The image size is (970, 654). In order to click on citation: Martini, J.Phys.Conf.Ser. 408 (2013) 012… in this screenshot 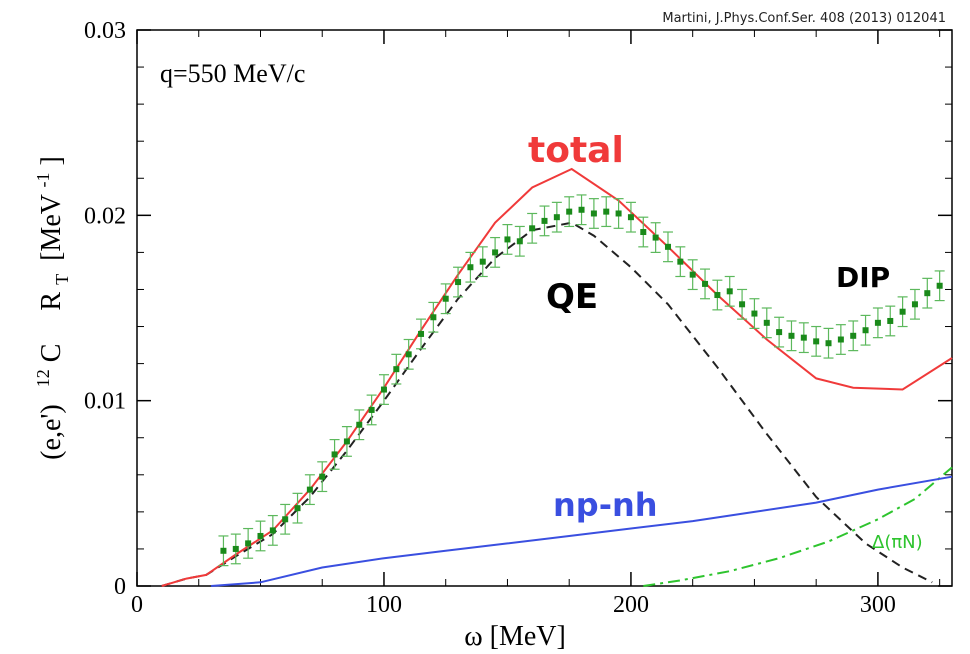, I will do `click(804, 18)`.